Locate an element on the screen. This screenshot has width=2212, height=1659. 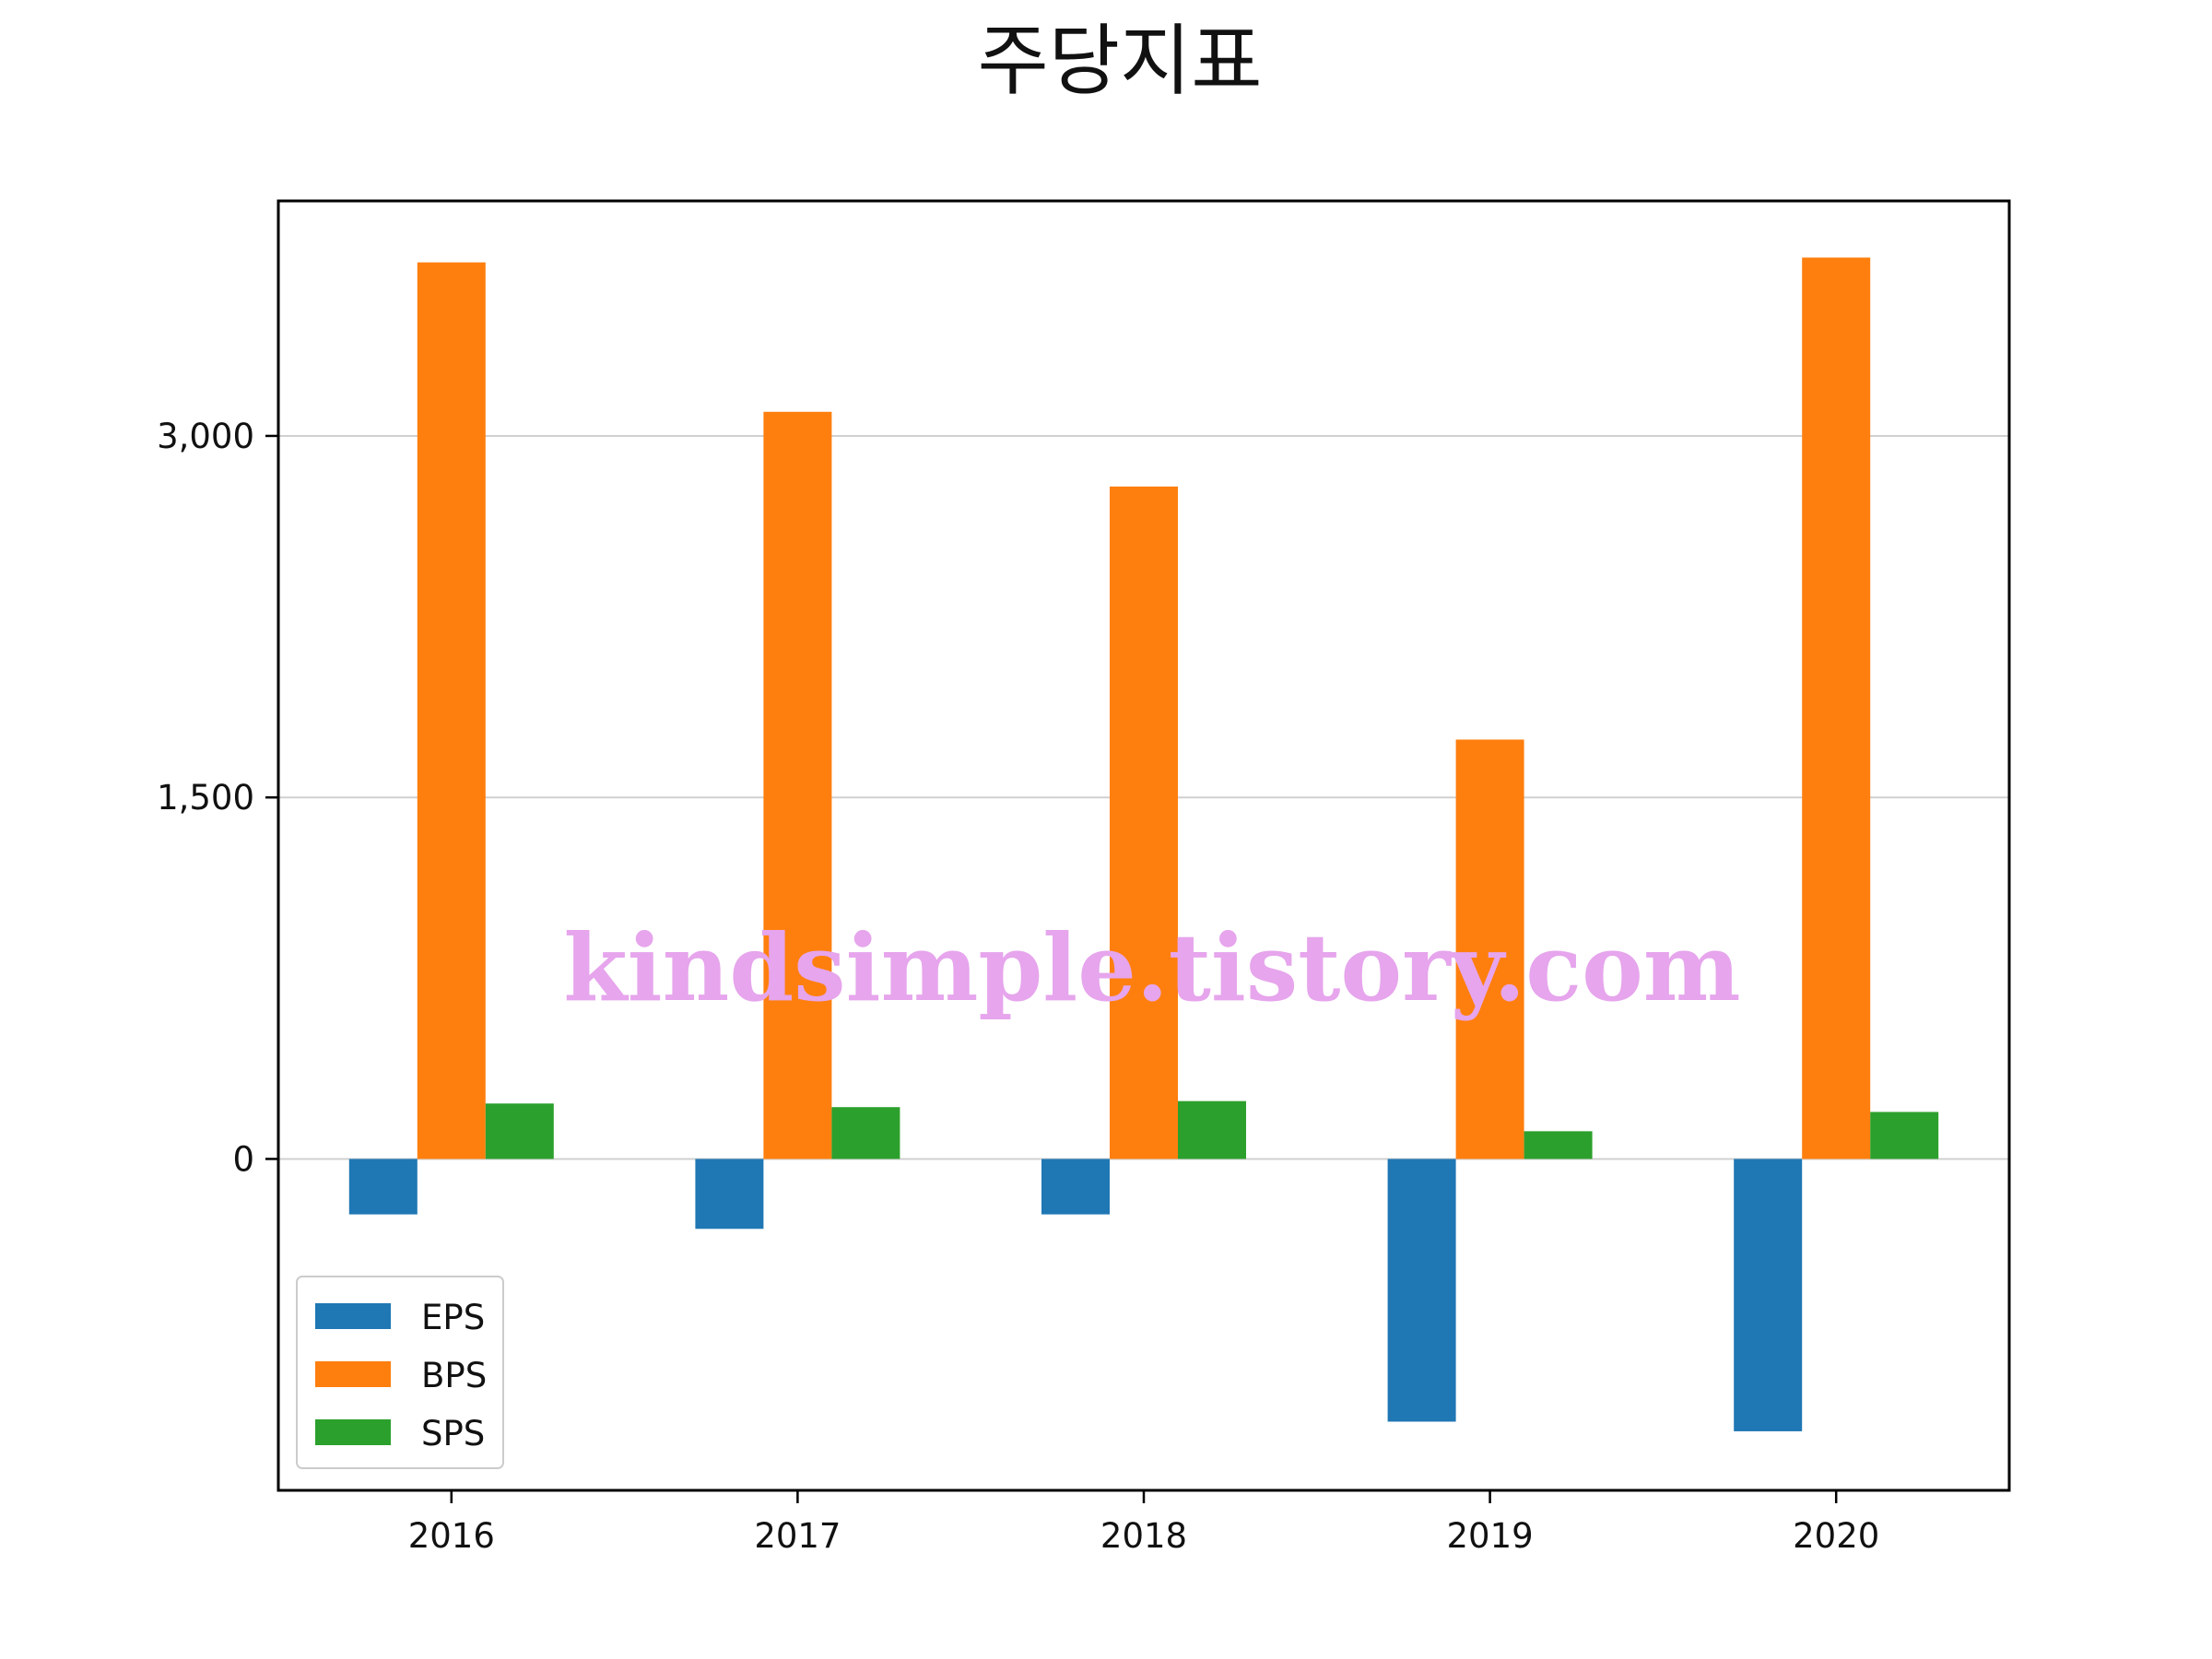
legend-swatch-sps is located at coordinates (353, 1432).